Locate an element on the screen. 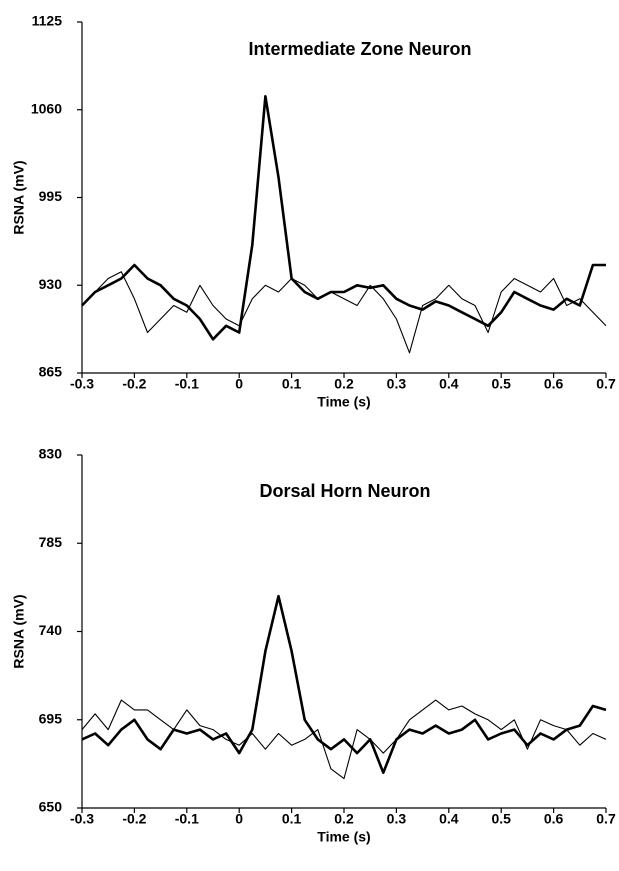  y-tick-label: 695 is located at coordinates (51, 718).